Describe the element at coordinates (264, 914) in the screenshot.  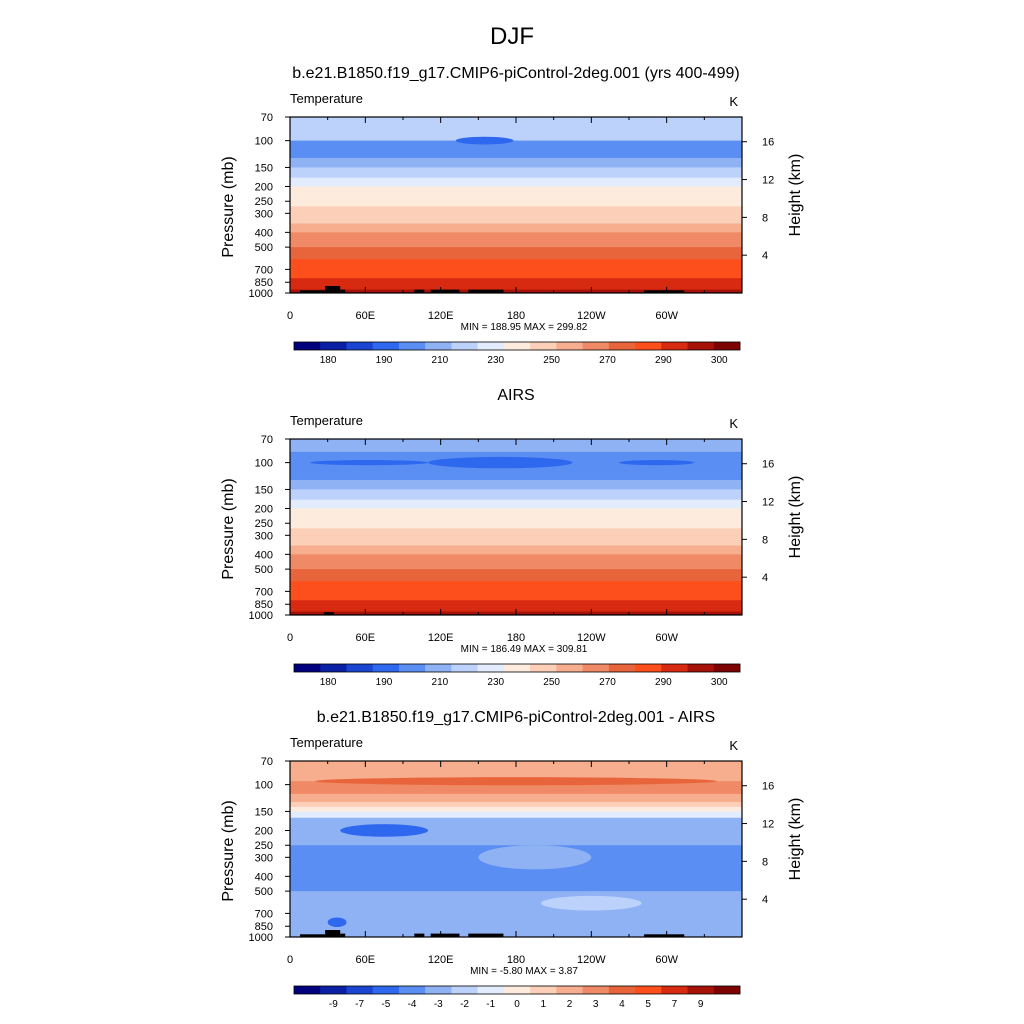
I see `y-tick-label: 700` at that location.